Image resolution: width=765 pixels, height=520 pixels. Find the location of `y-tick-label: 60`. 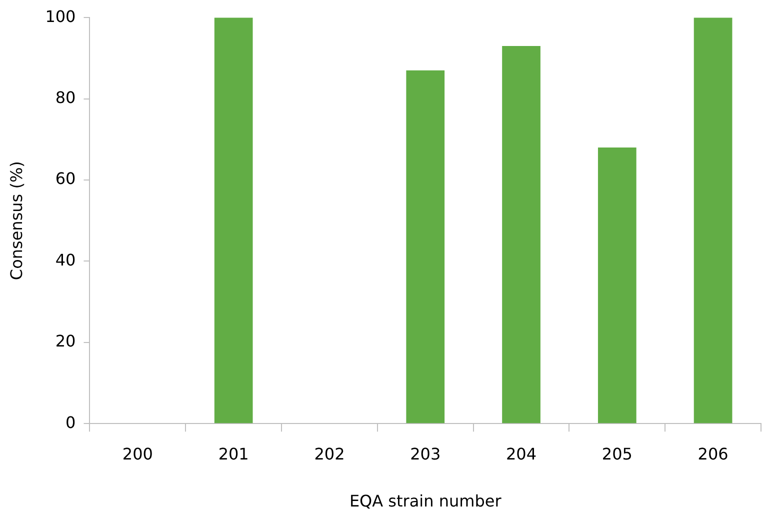

y-tick-label: 60 is located at coordinates (65, 178).